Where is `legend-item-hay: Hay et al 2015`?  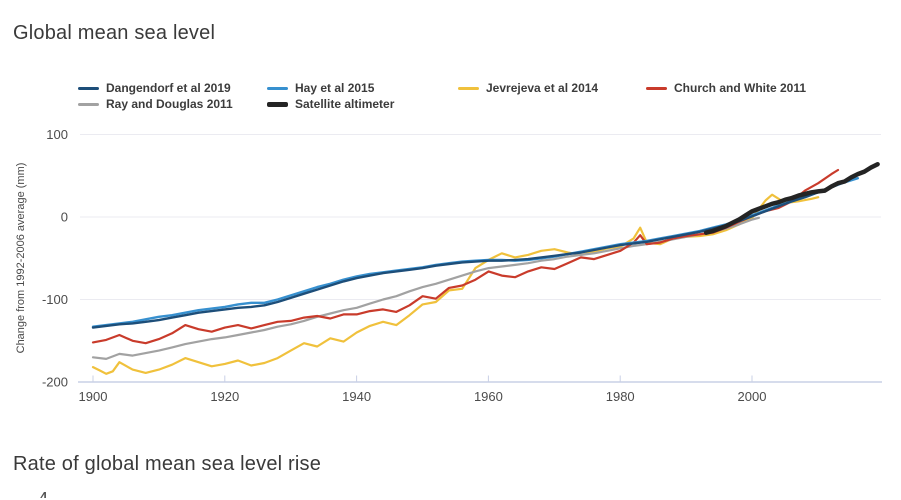
legend-item-hay: Hay et al 2015 is located at coordinates (320, 88).